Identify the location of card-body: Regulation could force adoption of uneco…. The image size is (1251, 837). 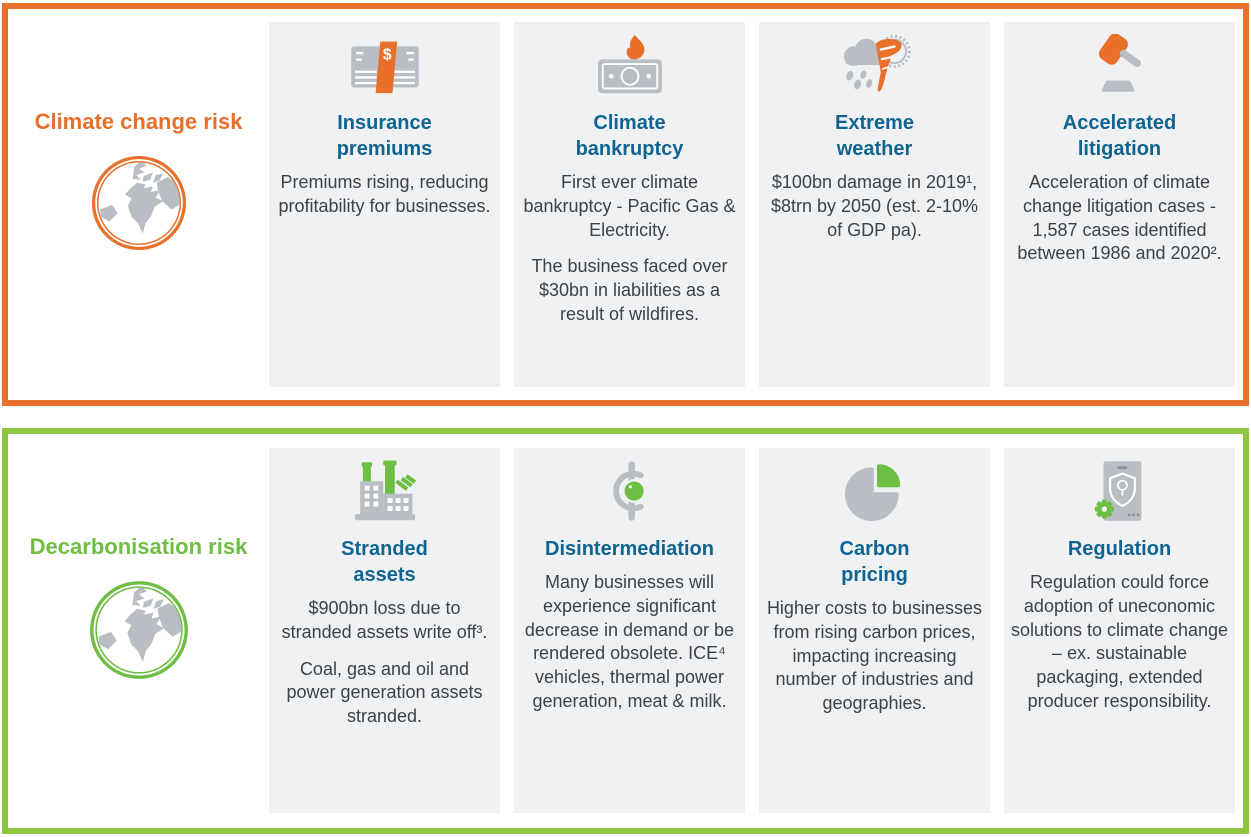
(1119, 649).